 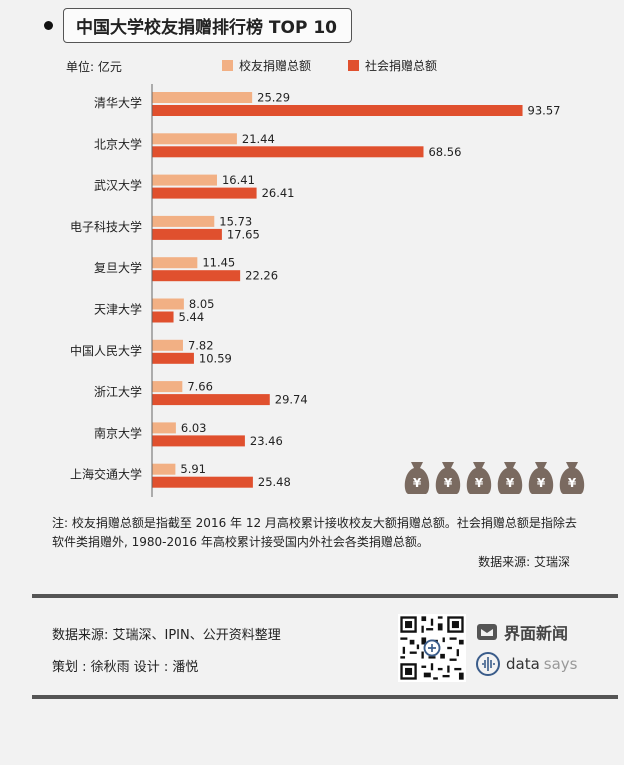 What do you see at coordinates (118, 267) in the screenshot?
I see `category-label: 复旦大学` at bounding box center [118, 267].